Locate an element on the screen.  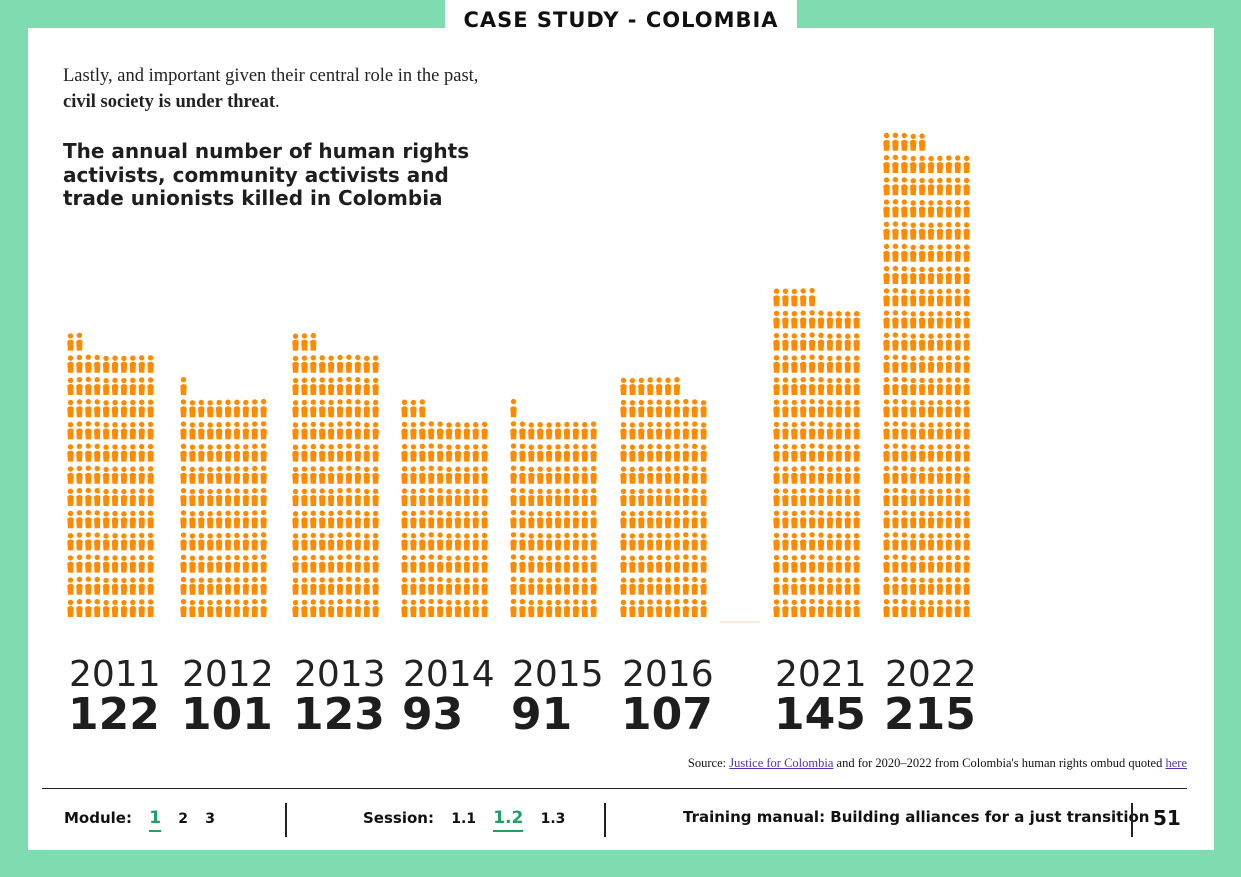
page-number: 51 is located at coordinates (1167, 818).